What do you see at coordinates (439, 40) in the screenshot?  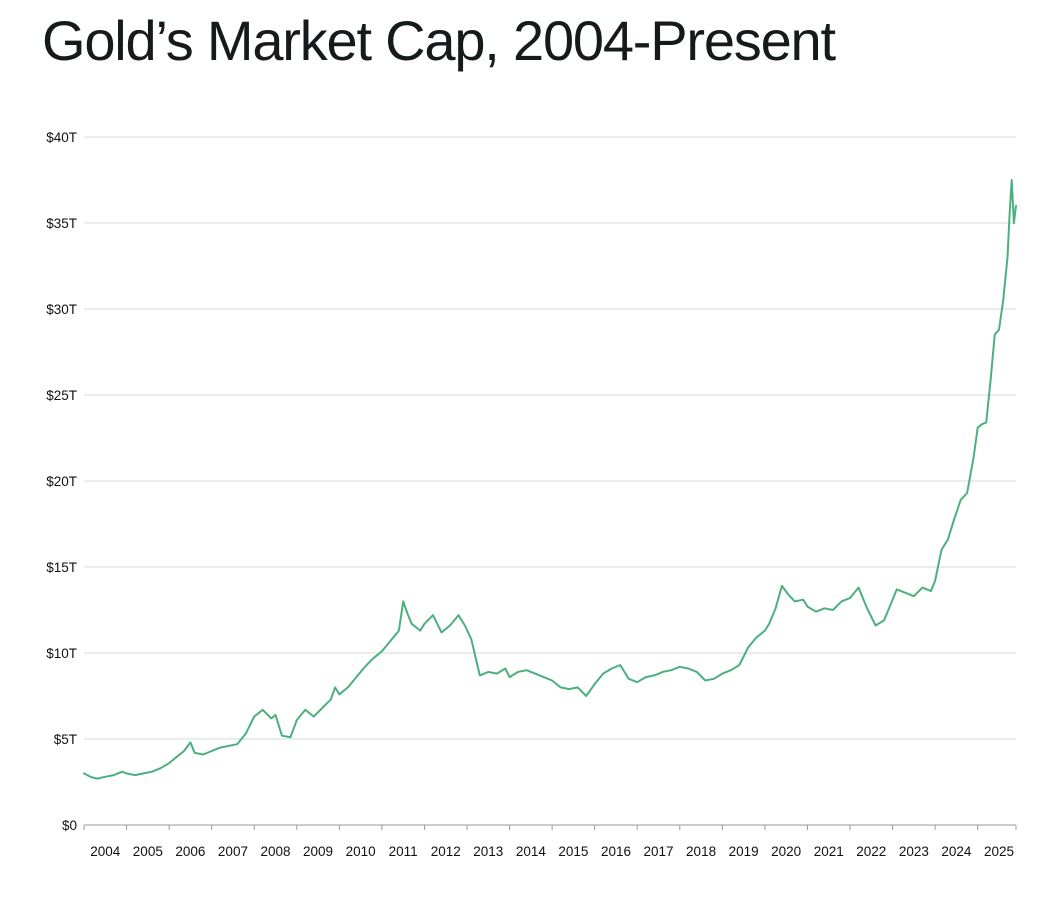 I see `chart-title: Gold’s Market Cap, 2004-Present` at bounding box center [439, 40].